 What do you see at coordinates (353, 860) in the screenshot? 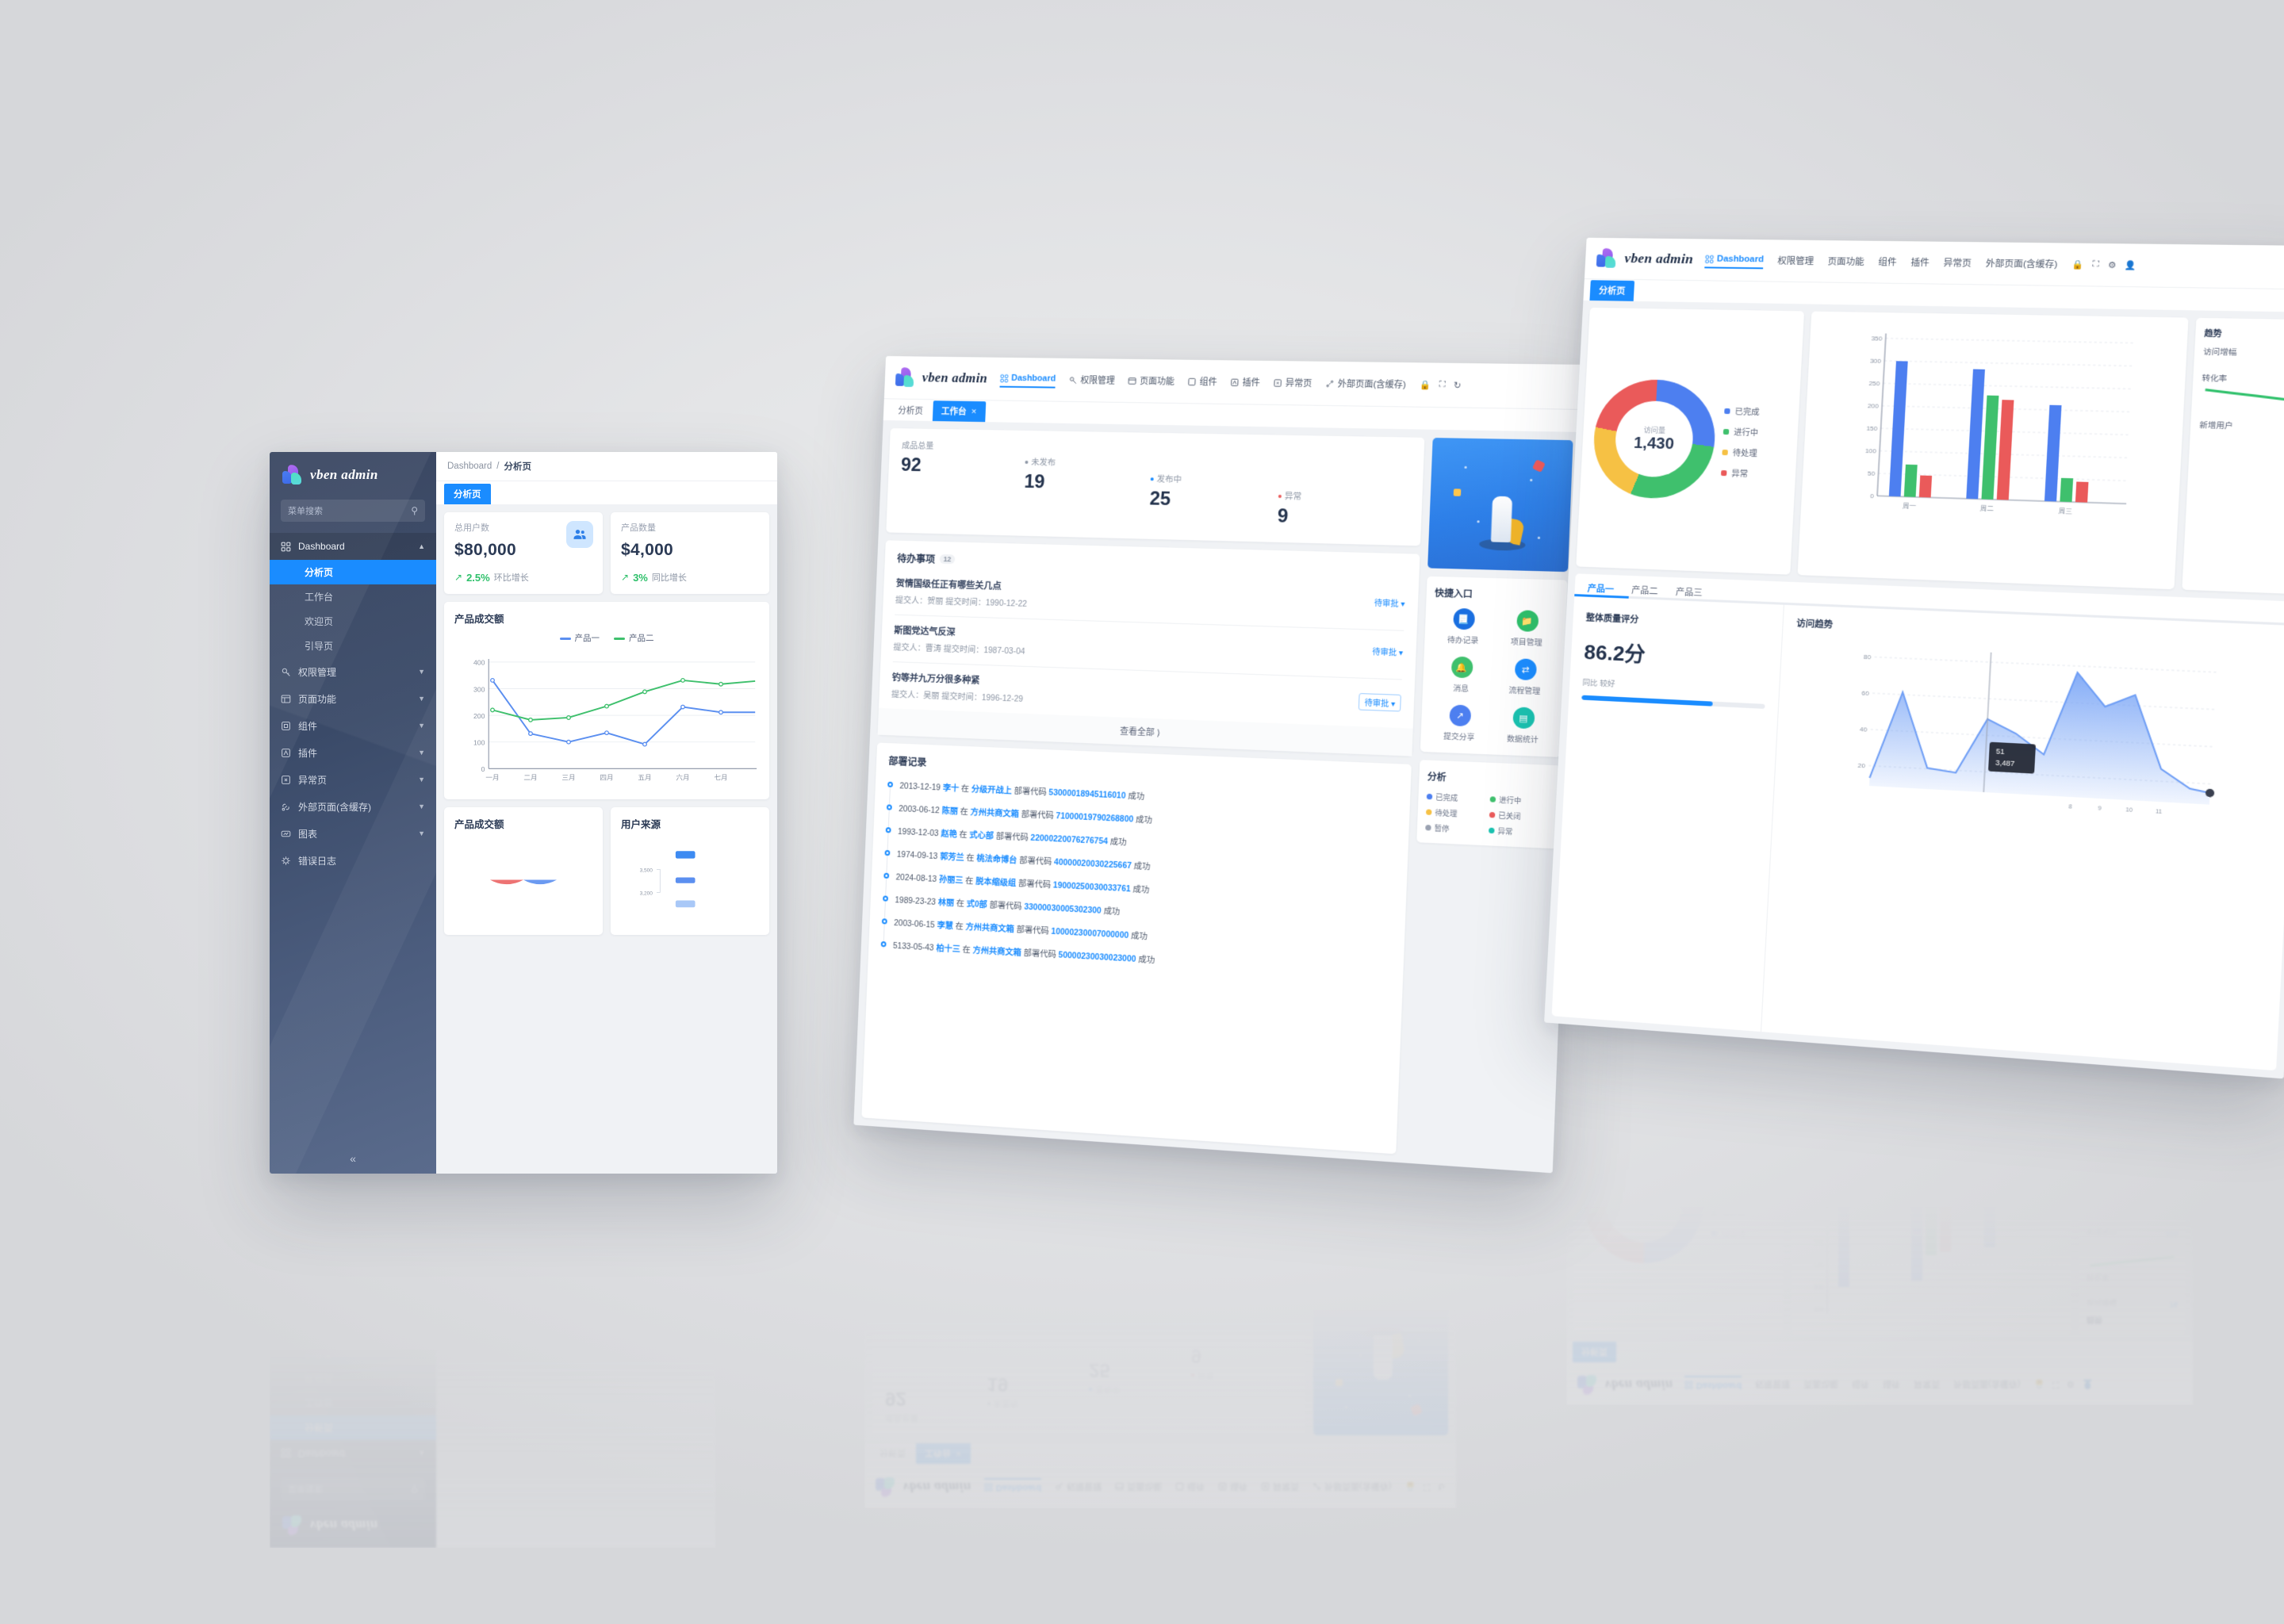
I see `sidebar-item-error-log: 错误日志` at bounding box center [353, 860].